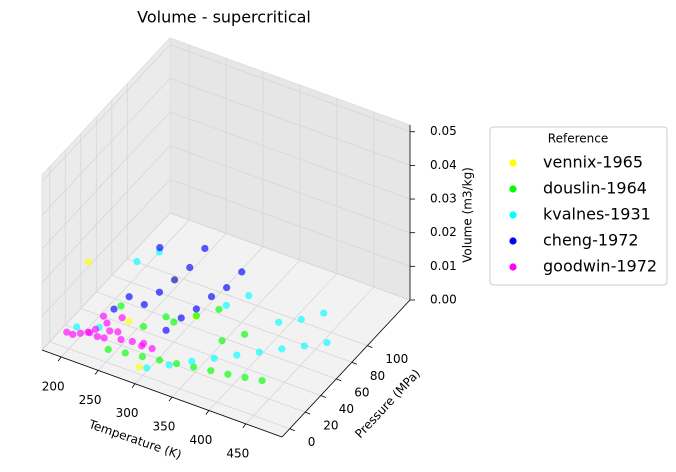 The height and width of the screenshot is (472, 676). What do you see at coordinates (443, 165) in the screenshot?
I see `z-tick-label: 0.04` at bounding box center [443, 165].